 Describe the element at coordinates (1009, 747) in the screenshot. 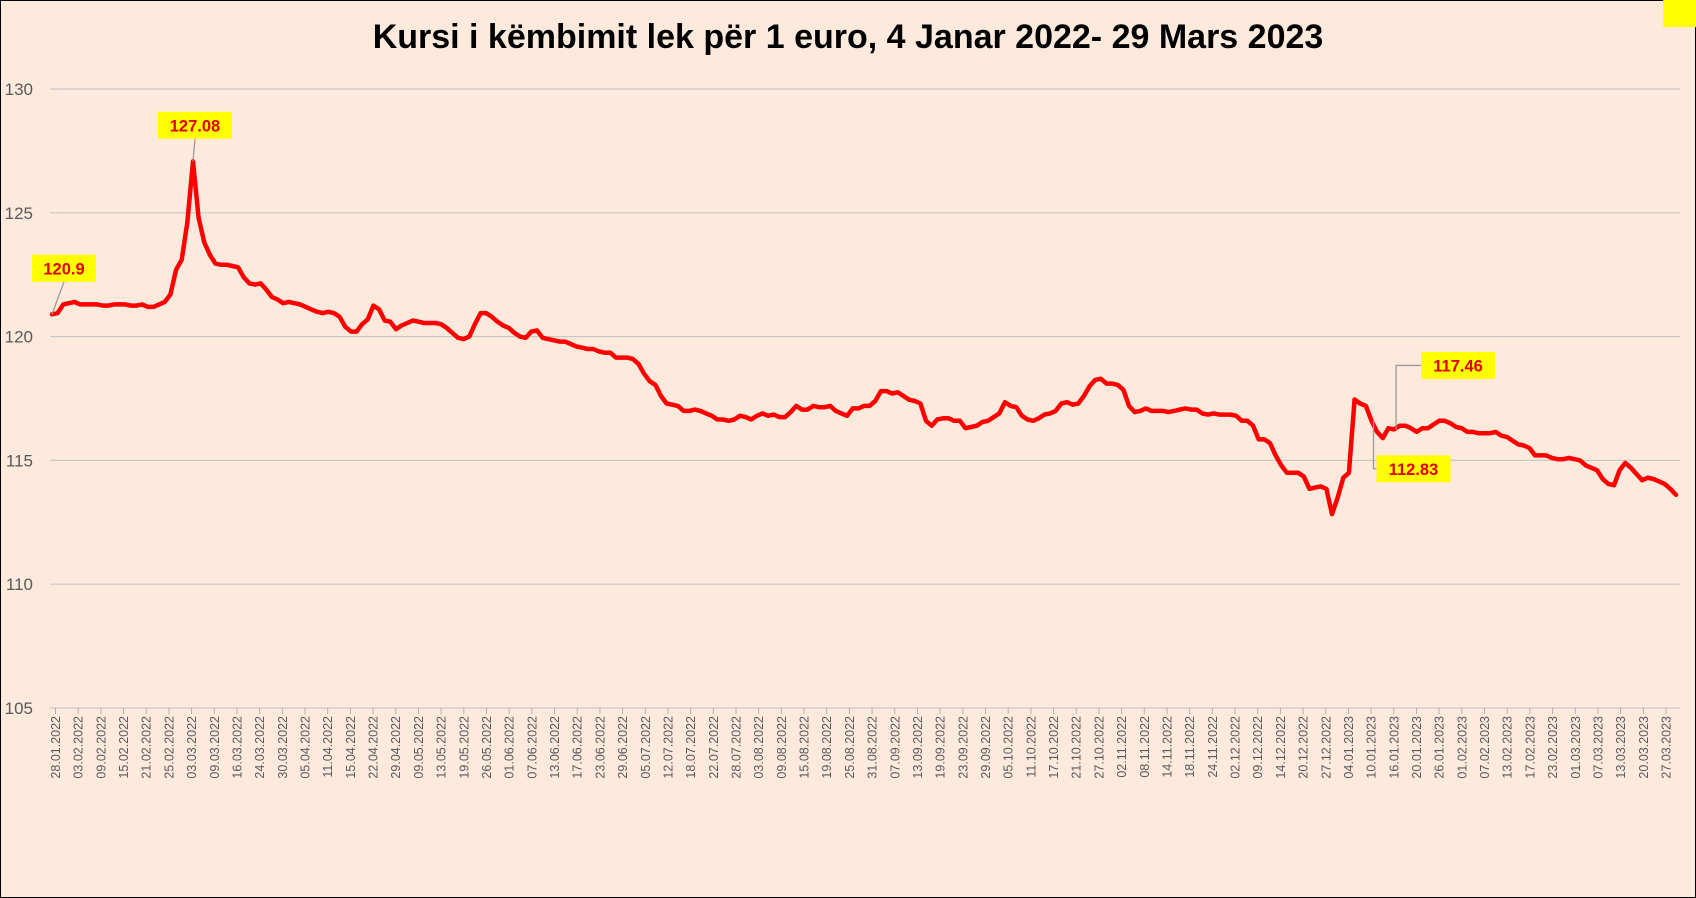

I see `x-tick-label: 05.10.2022` at that location.